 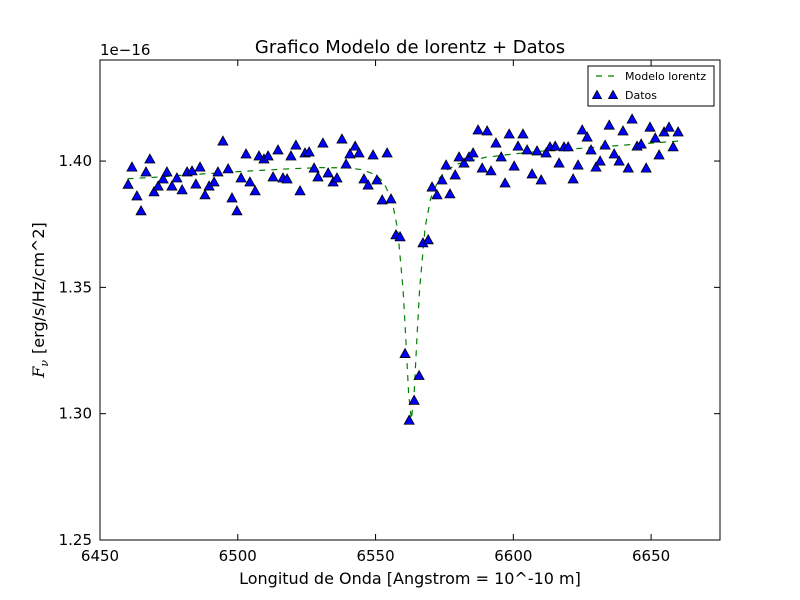 I want to click on y-axis-label: Fν [erg/s/Hz/cm^2], so click(x=40, y=300).